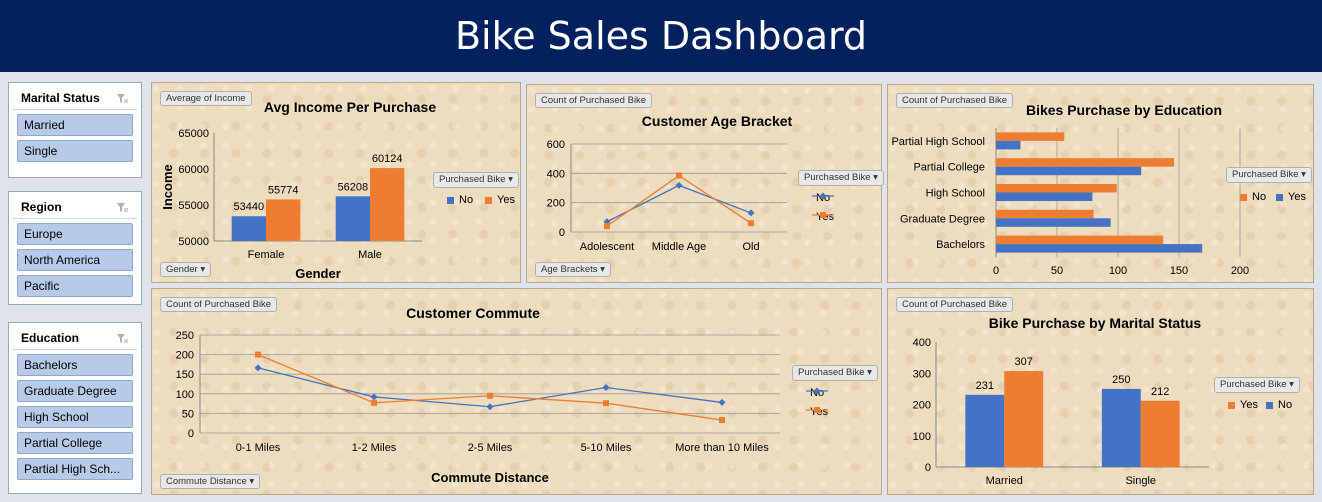  Describe the element at coordinates (75, 286) in the screenshot. I see `slicer-item: Pacific` at that location.